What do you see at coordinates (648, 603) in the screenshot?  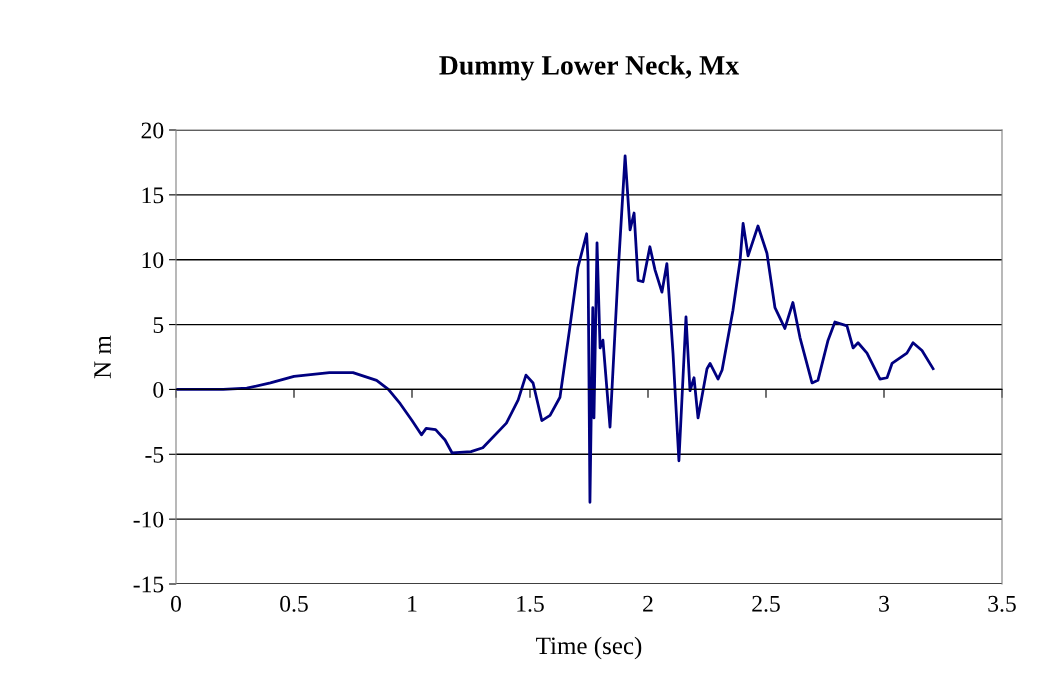 I see `x-tick-label: 2` at bounding box center [648, 603].